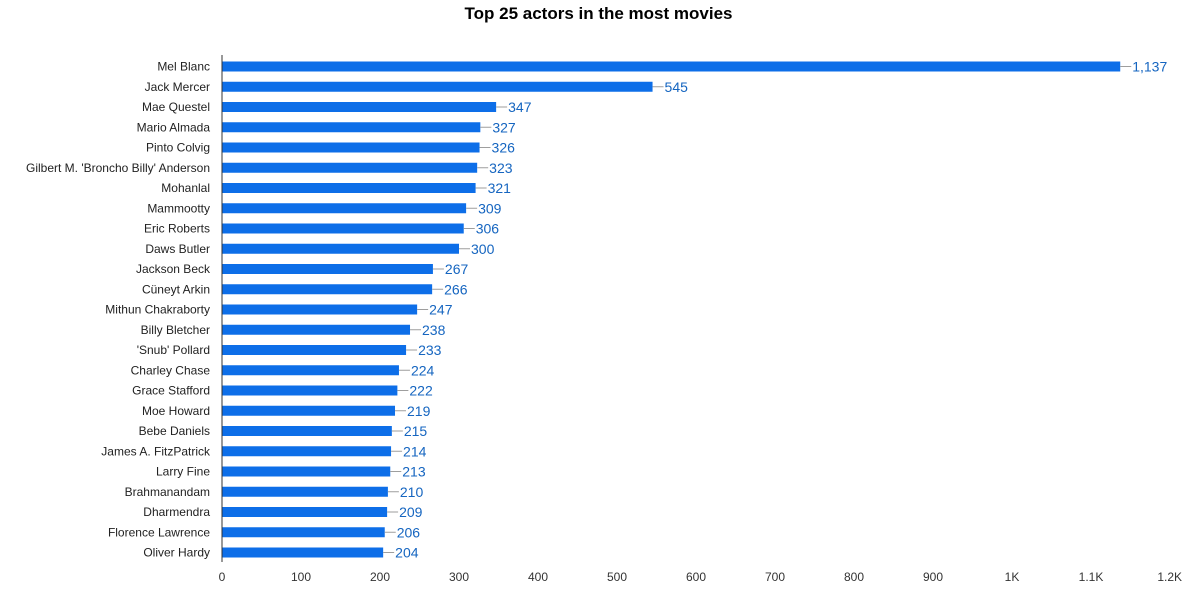 The width and height of the screenshot is (1197, 600). Describe the element at coordinates (380, 577) in the screenshot. I see `x-tick-label: 200` at that location.